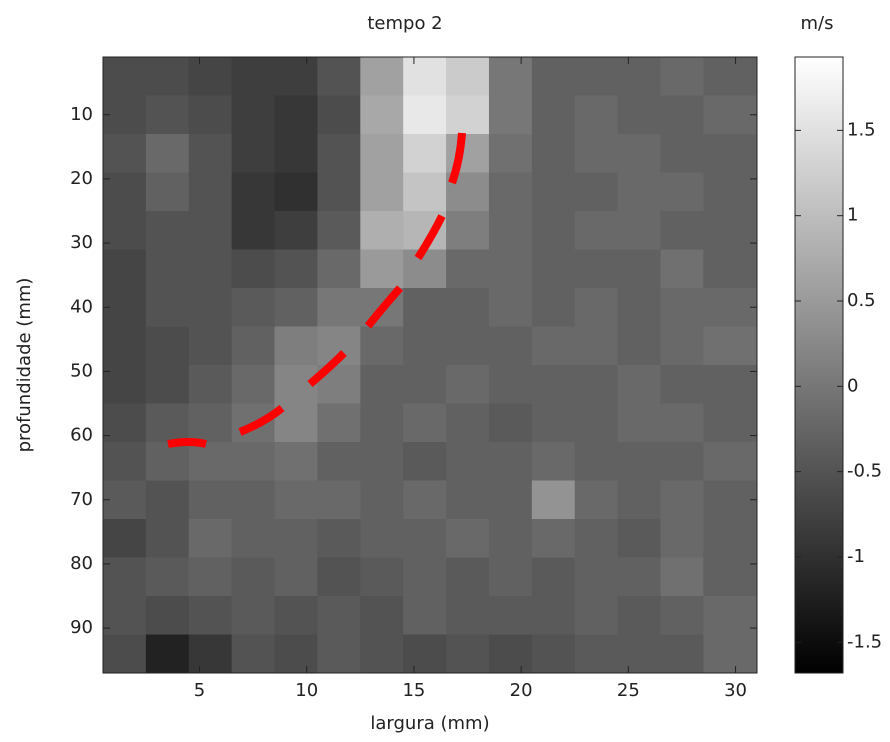  What do you see at coordinates (852, 215) in the screenshot?
I see `colorbar-tick-label: 1` at bounding box center [852, 215].